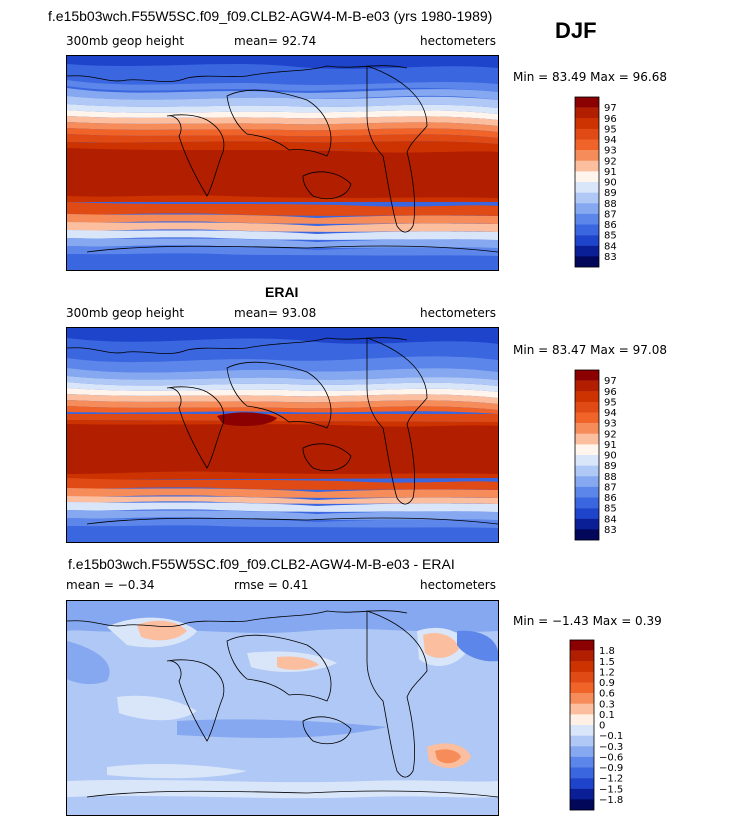  Describe the element at coordinates (458, 585) in the screenshot. I see `panel-3-units-label: hectometers` at that location.